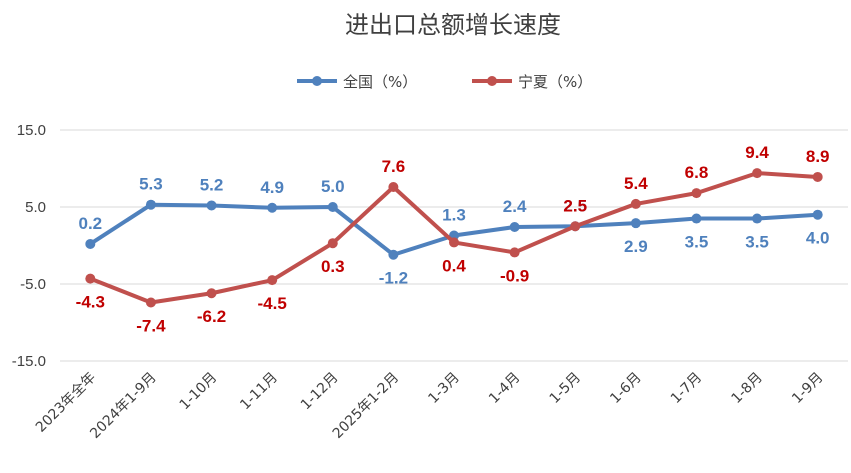 This screenshot has width=851, height=473. Describe the element at coordinates (35, 207) in the screenshot. I see `y-tick-label: 5.0` at that location.